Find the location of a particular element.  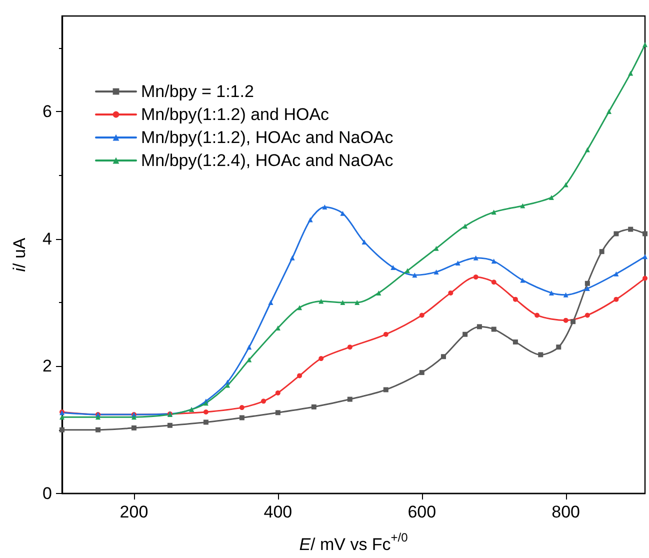

y-tick-label: 6 is located at coordinates (47, 111).